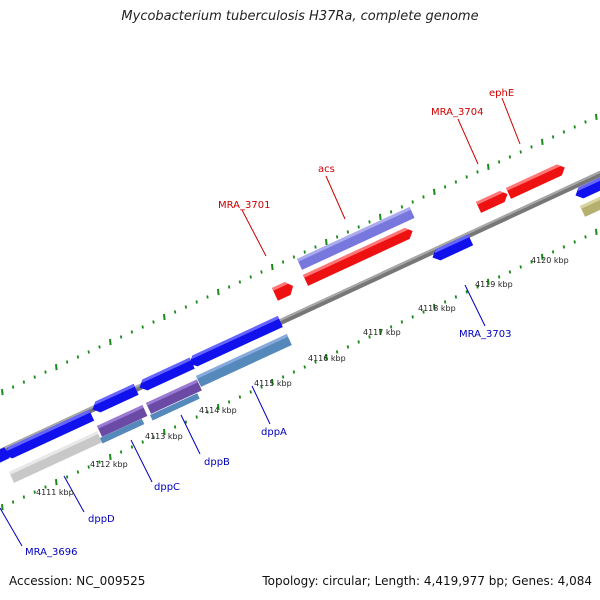 The width and height of the screenshot is (600, 600). I want to click on gene-arrow-acs, so click(358, 257).